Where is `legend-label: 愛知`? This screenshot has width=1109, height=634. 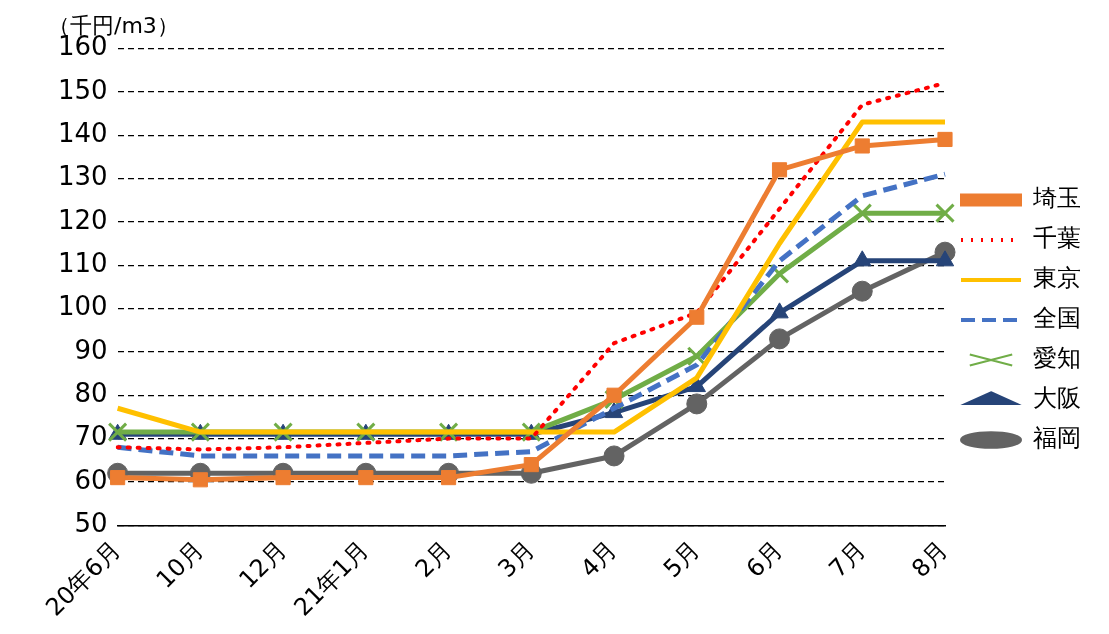
legend-label: 愛知 is located at coordinates (1057, 358).